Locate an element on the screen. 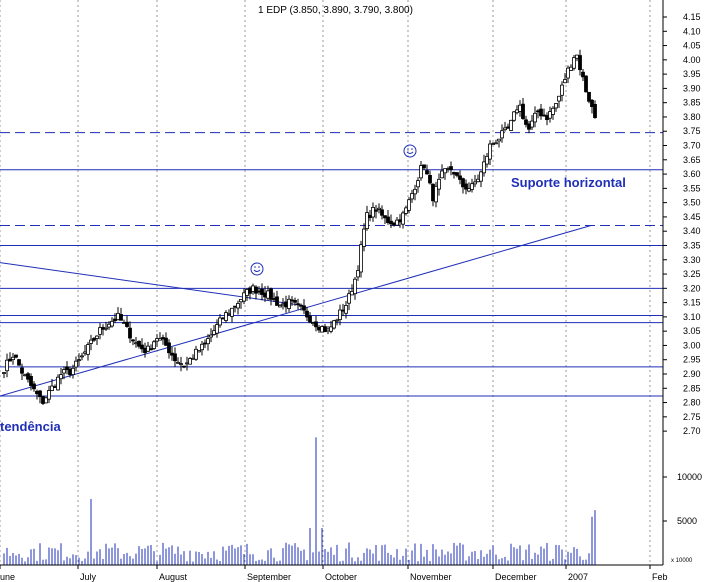  month-label: 2007 is located at coordinates (578, 577).